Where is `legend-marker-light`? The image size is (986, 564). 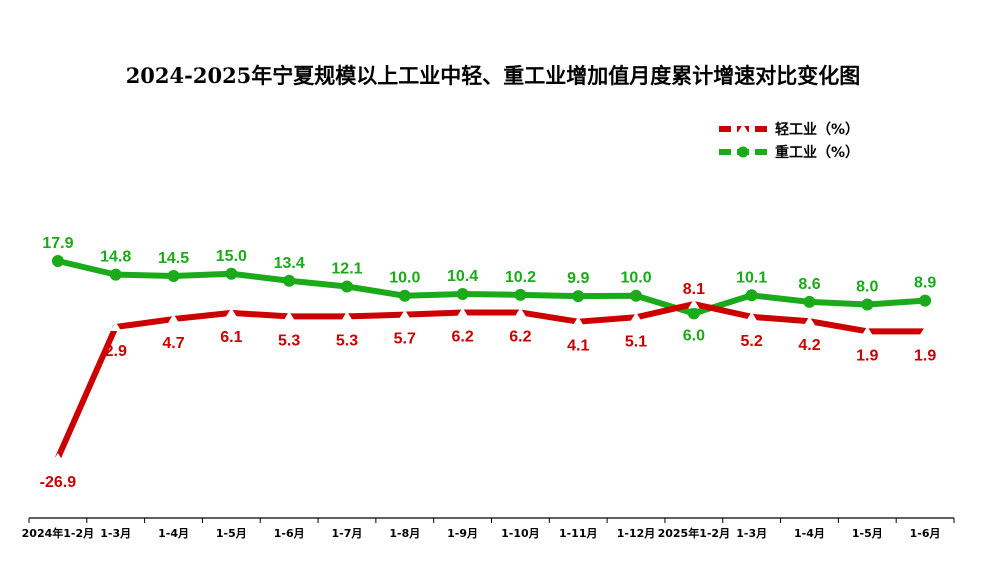
legend-marker-light is located at coordinates (743, 128).